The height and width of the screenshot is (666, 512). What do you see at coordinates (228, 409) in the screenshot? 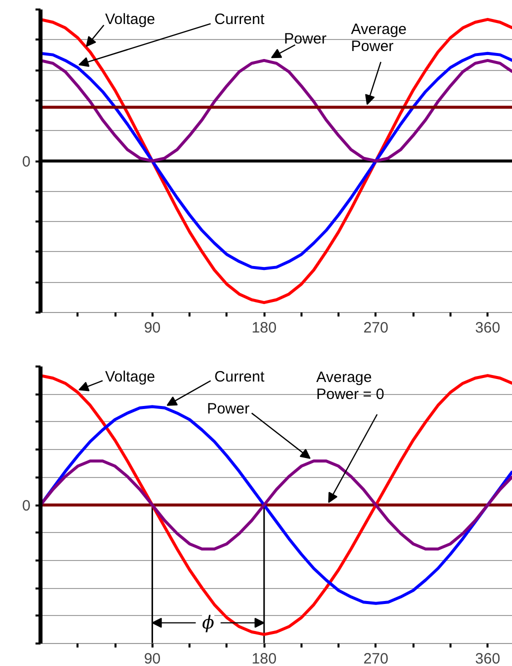
I see `text: Power` at bounding box center [228, 409].